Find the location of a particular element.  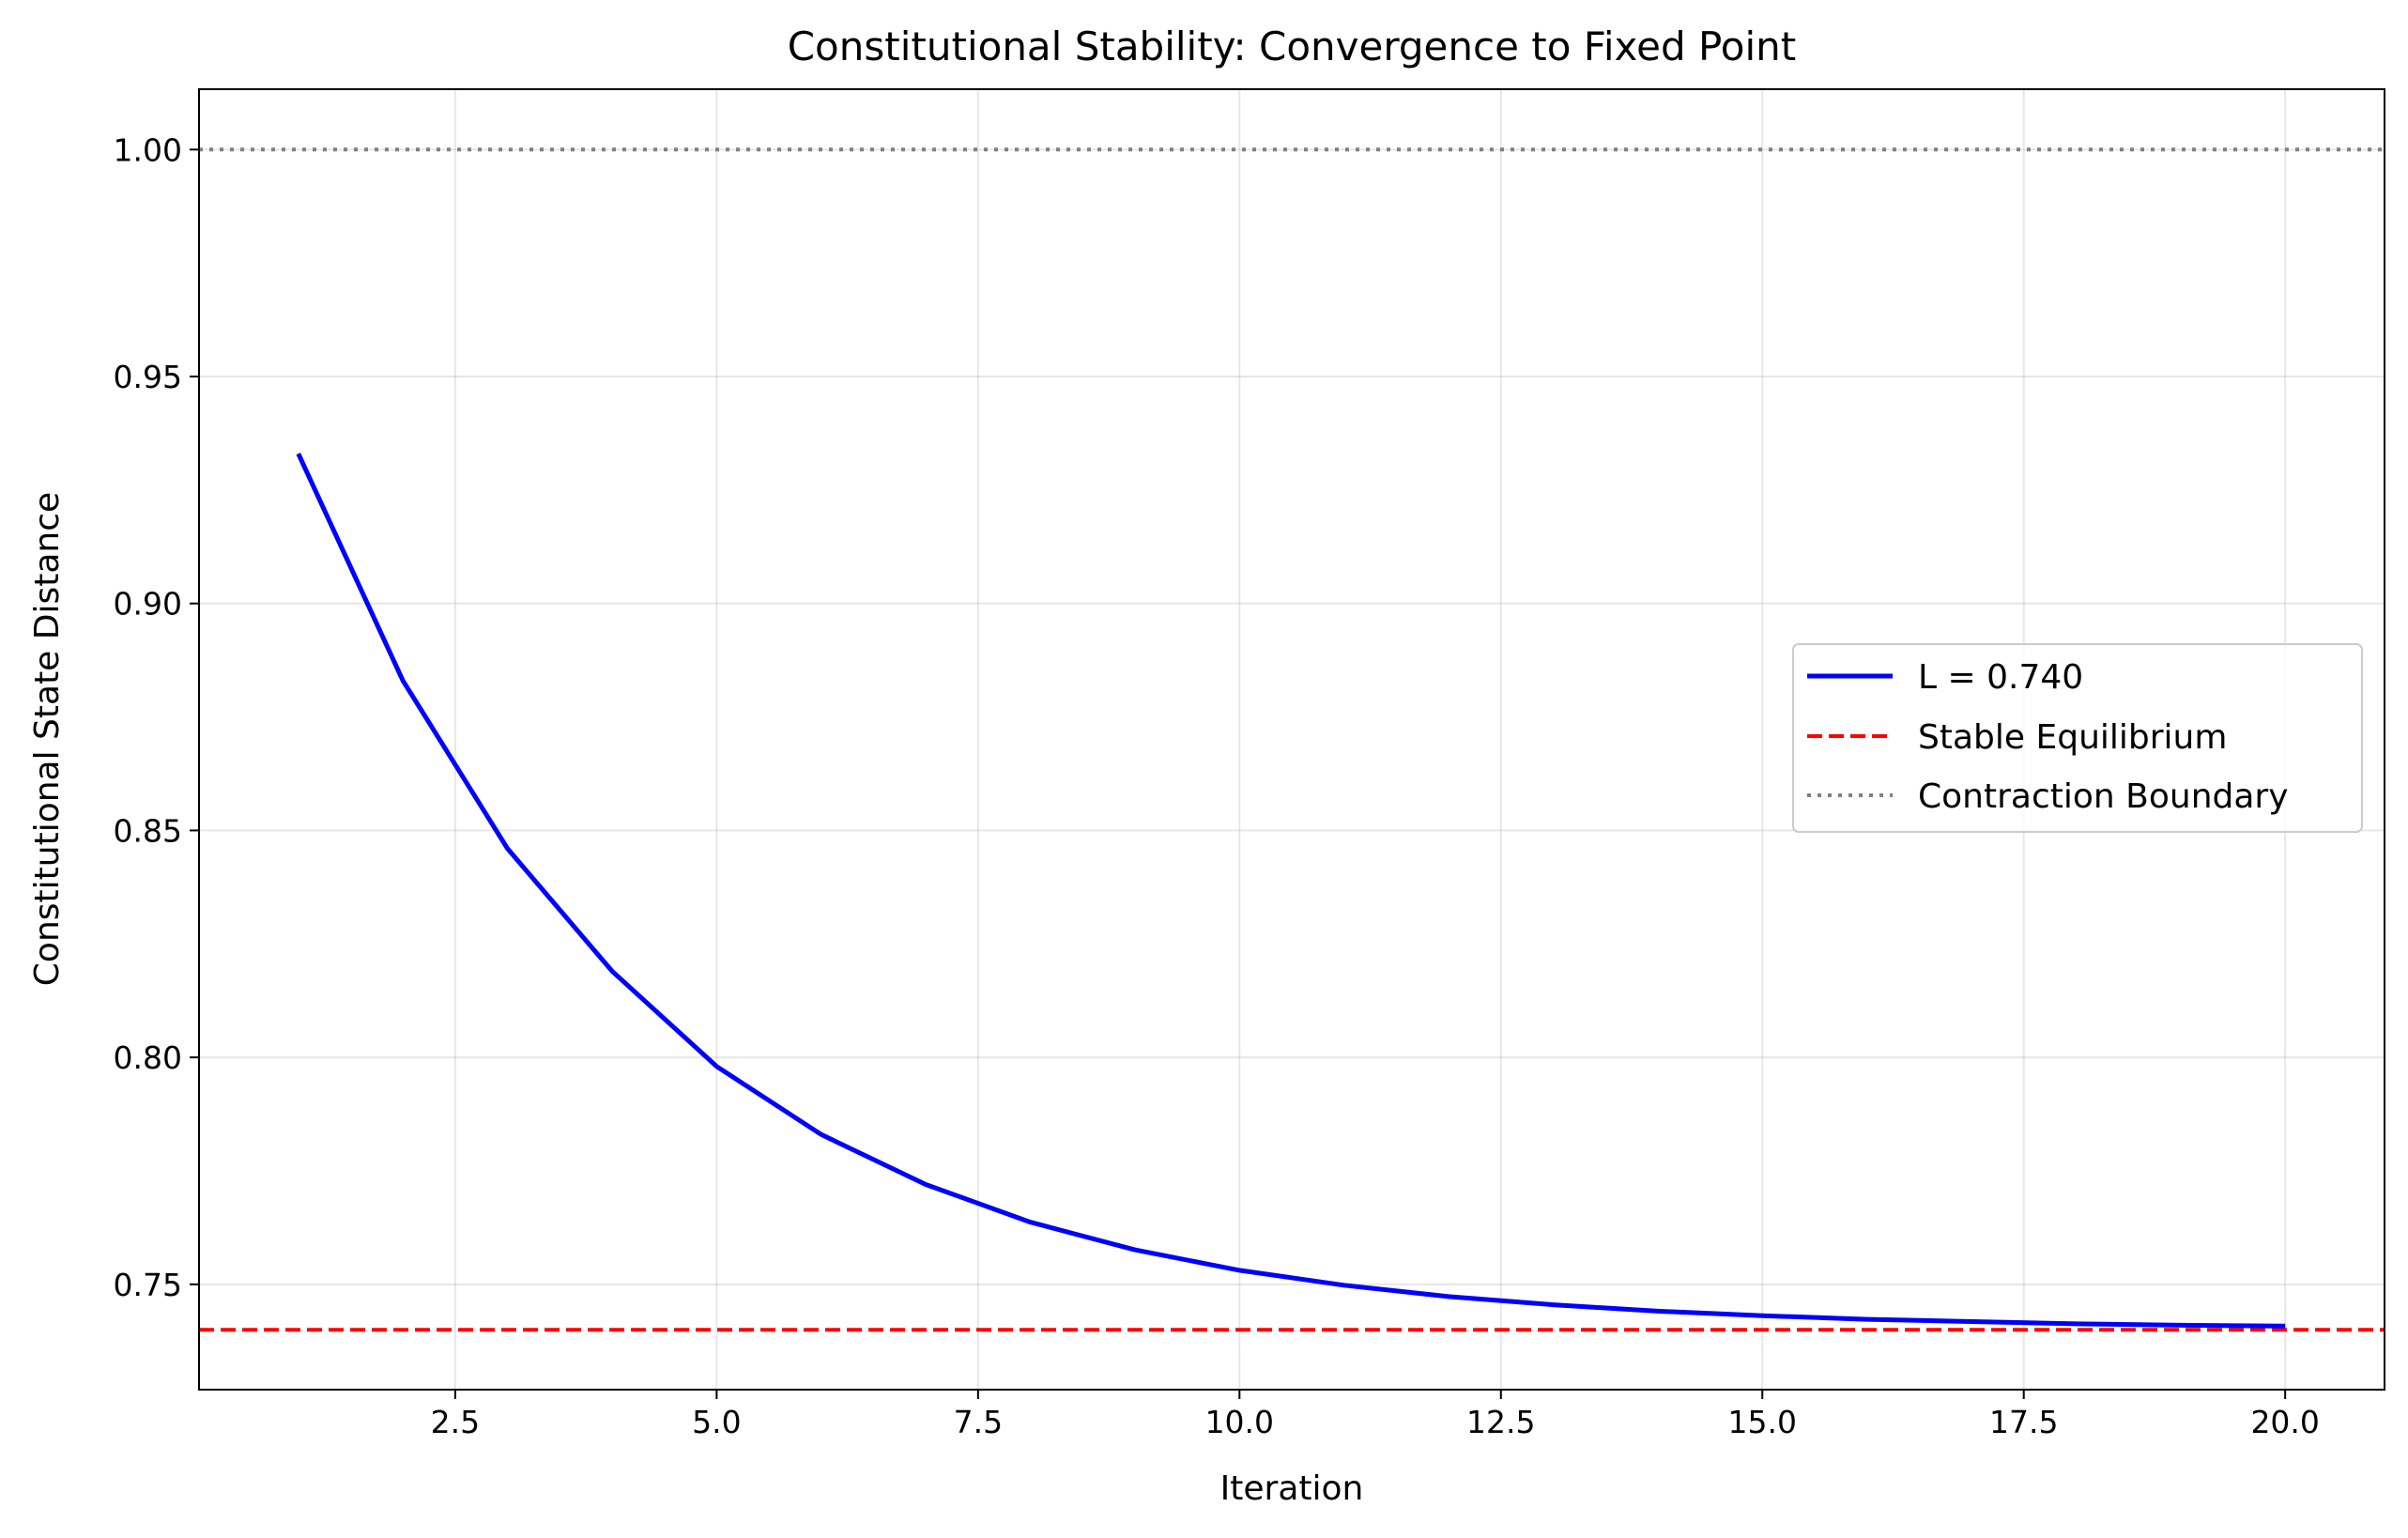

x-tick-label: 15.0 is located at coordinates (1762, 1422).